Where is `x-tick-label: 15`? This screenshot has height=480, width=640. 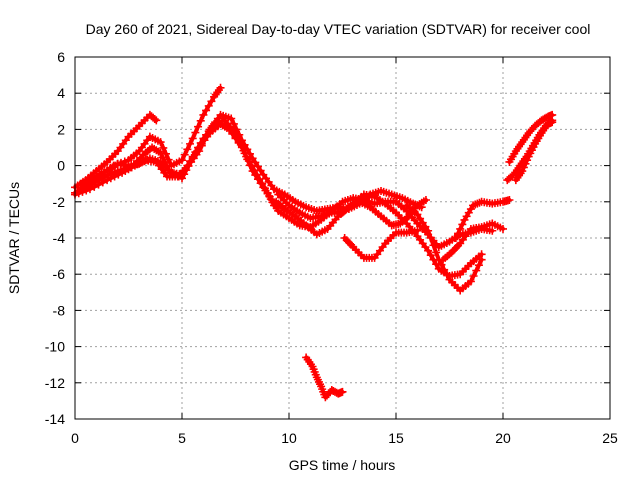 x-tick-label: 15 is located at coordinates (396, 438).